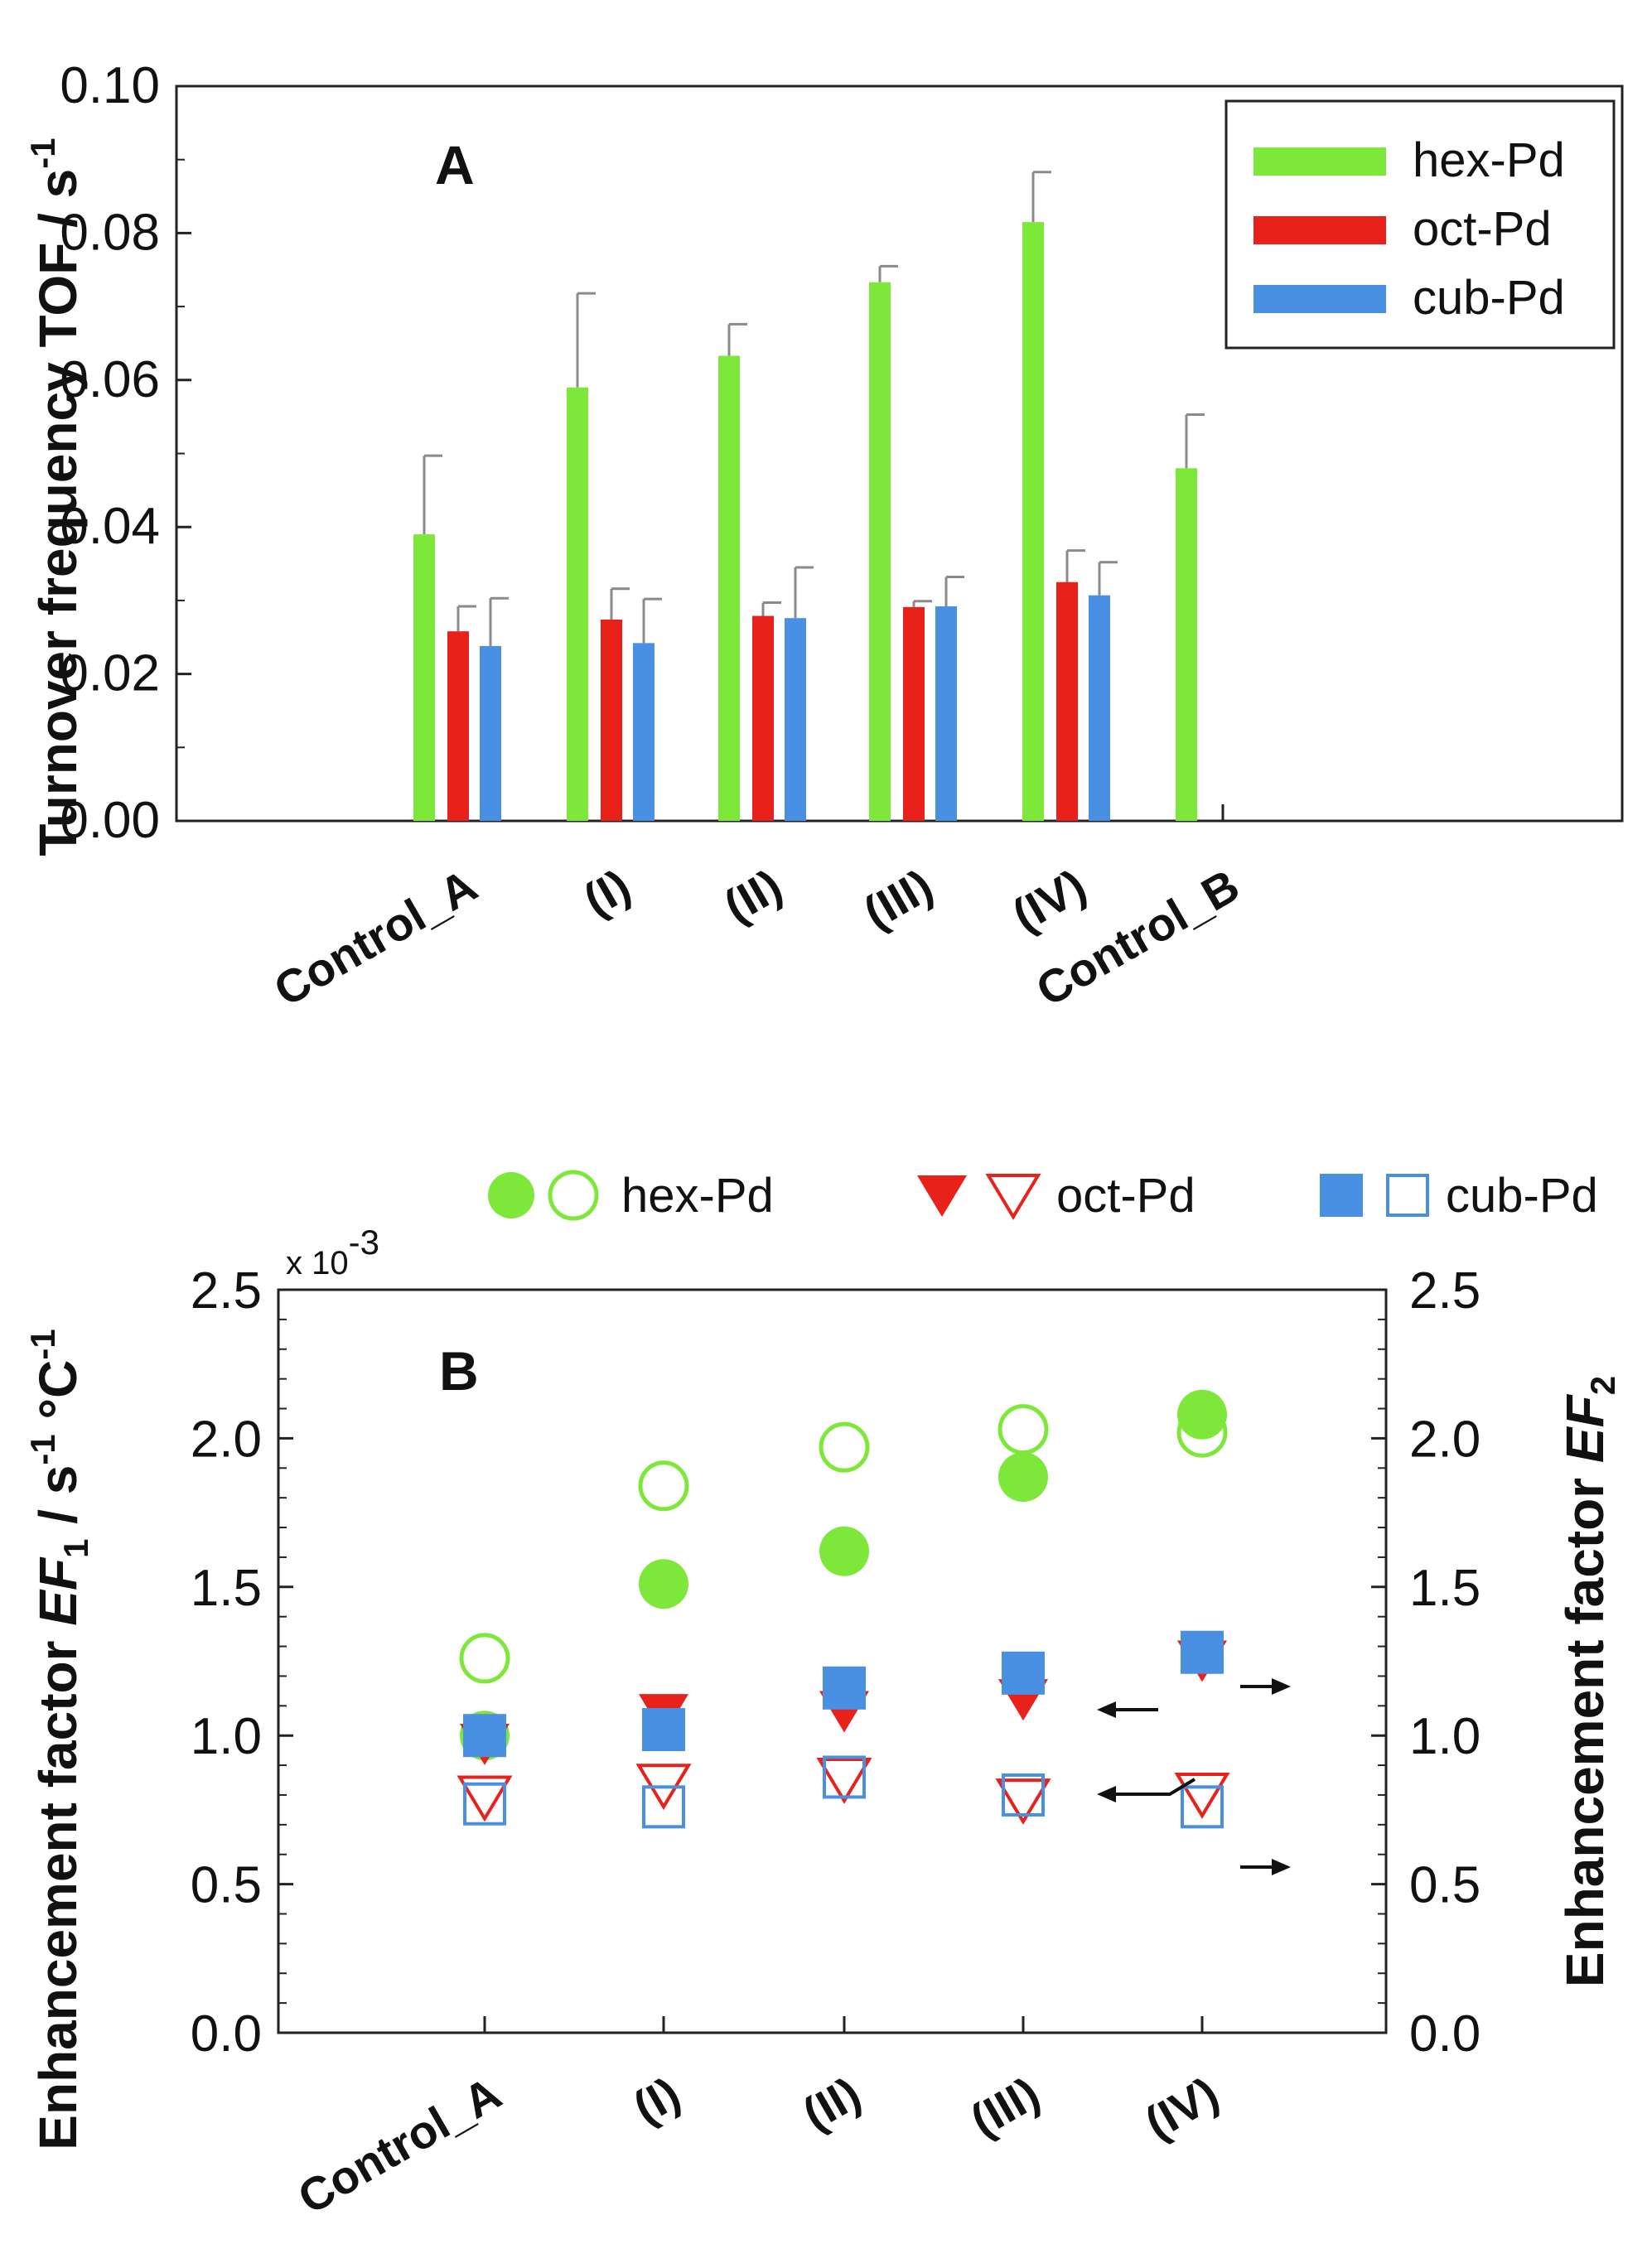  I want to click on panel-b-letter: B, so click(459, 1371).